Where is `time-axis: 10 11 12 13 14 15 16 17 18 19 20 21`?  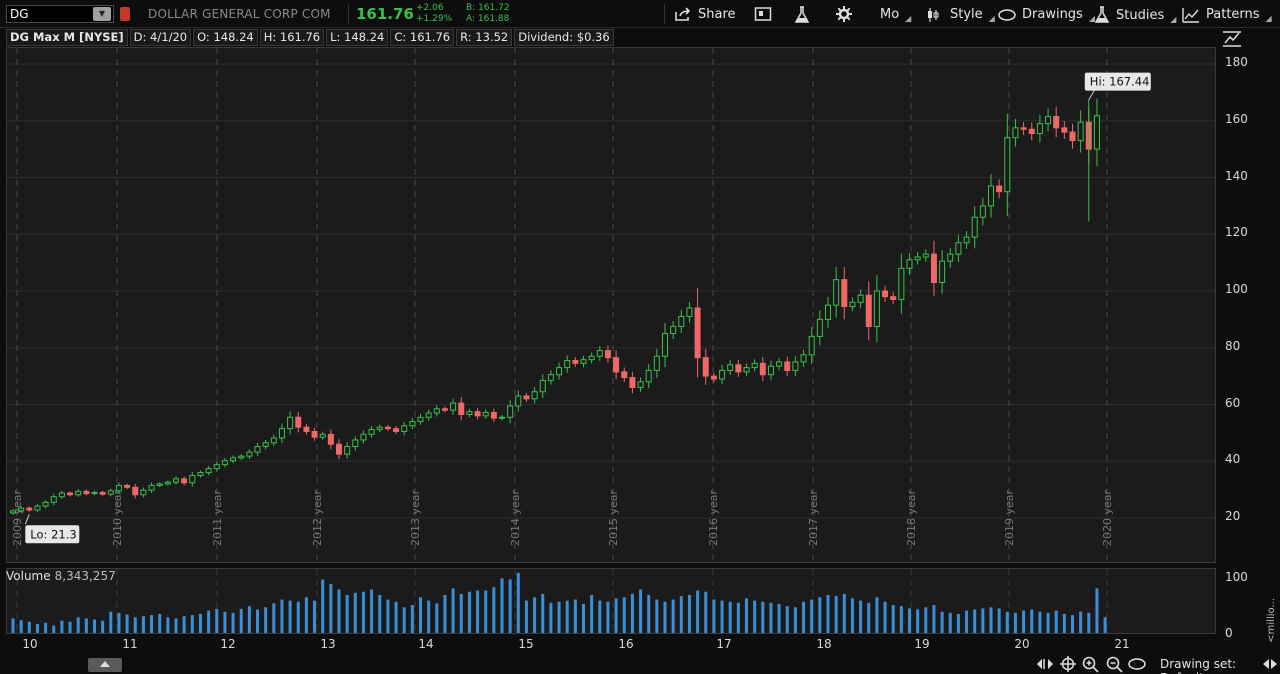 time-axis: 10 11 12 13 14 15 16 17 18 19 20 21 is located at coordinates (611, 645).